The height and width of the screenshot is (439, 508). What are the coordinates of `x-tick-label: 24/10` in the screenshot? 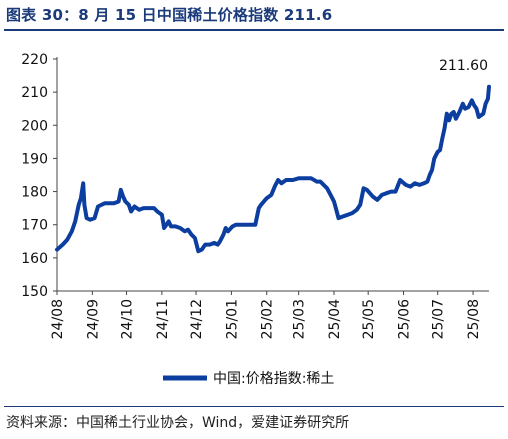 It's located at (128, 319).